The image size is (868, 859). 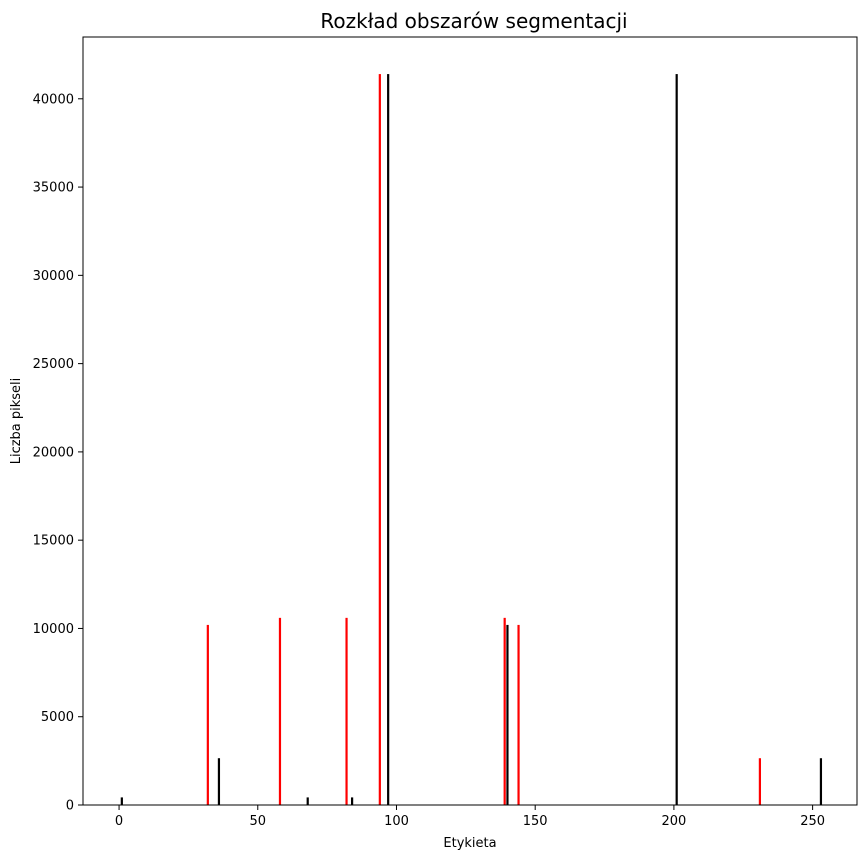 What do you see at coordinates (396, 821) in the screenshot?
I see `x-tick-label: 100` at bounding box center [396, 821].